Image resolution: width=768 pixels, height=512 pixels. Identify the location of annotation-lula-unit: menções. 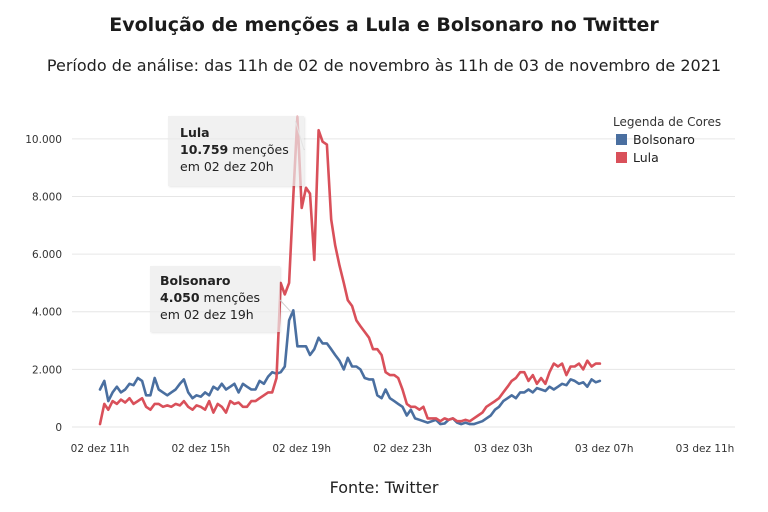
(260, 149).